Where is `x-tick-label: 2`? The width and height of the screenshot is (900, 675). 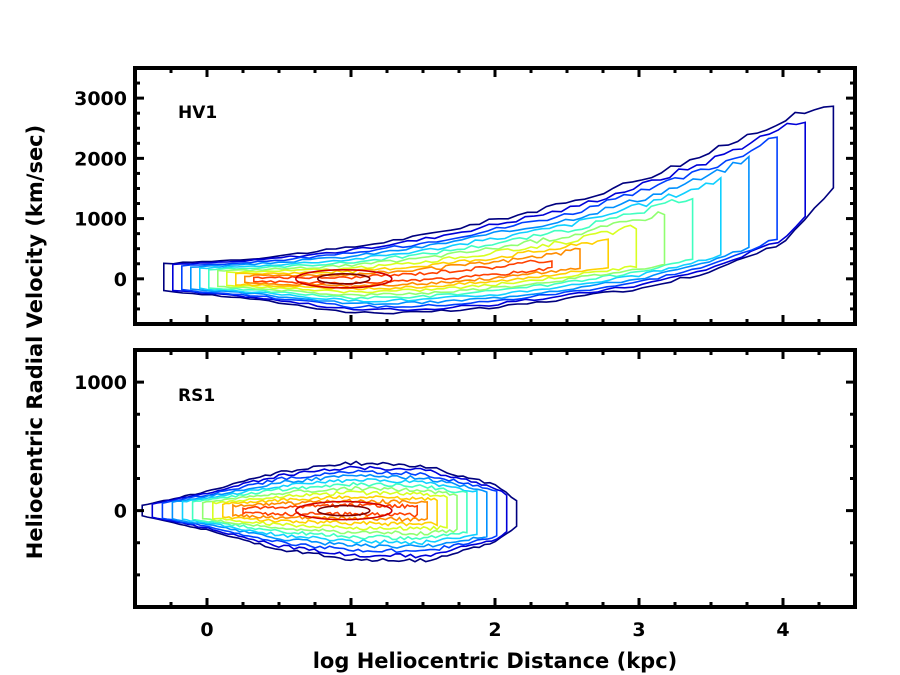 x-tick-label: 2 is located at coordinates (494, 630).